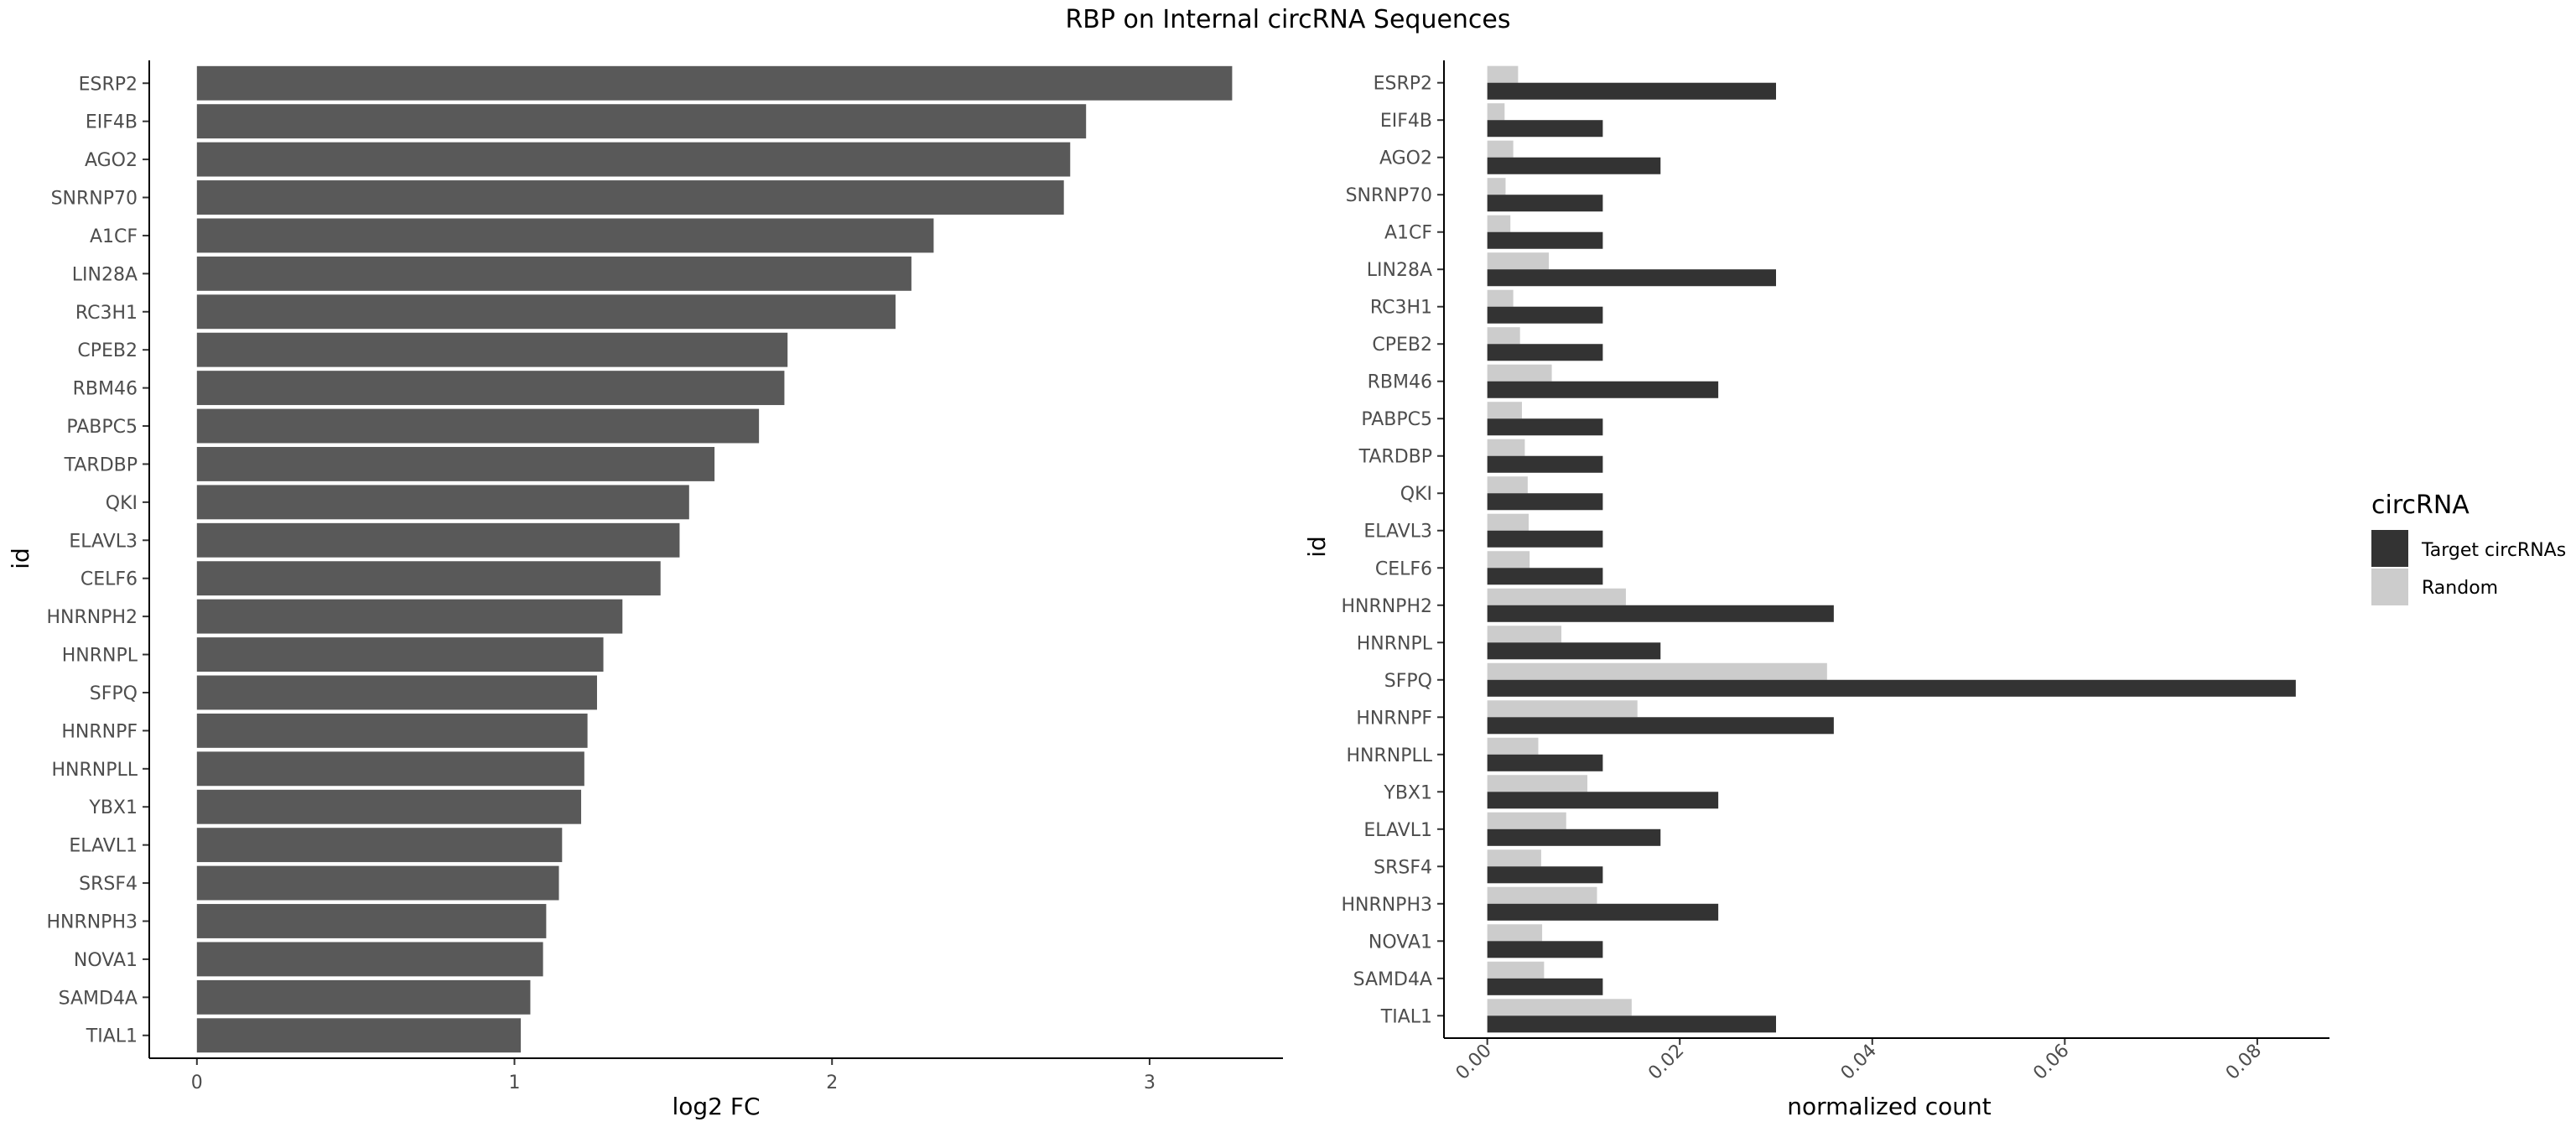 Image resolution: width=2576 pixels, height=1127 pixels. I want to click on right-ytick-label-snrnp70: SNRNP70, so click(1389, 195).